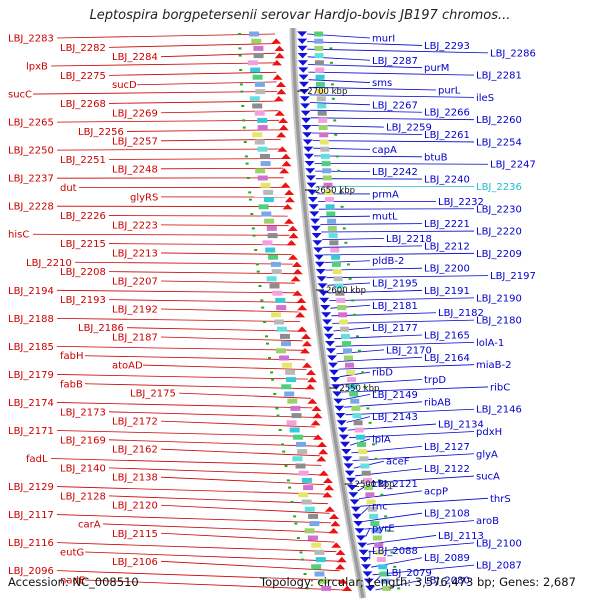 The height and width of the screenshot is (600, 600). Describe the element at coordinates (31, 375) in the screenshot. I see `left-gene-label: LBJ_2179` at that location.